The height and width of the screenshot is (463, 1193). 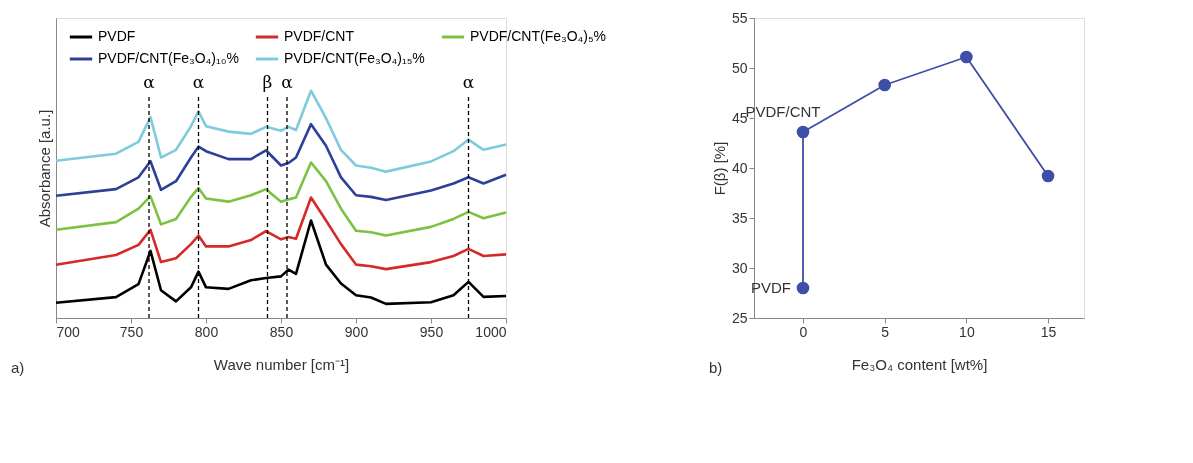 What do you see at coordinates (206, 331) in the screenshot?
I see `x-tick-label: 800` at bounding box center [206, 331].